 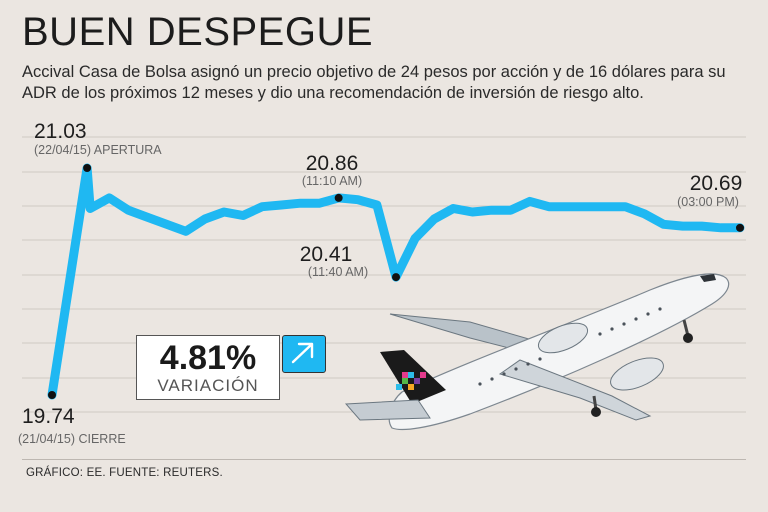 I want to click on variation-value: 4.81%, so click(x=208, y=358).